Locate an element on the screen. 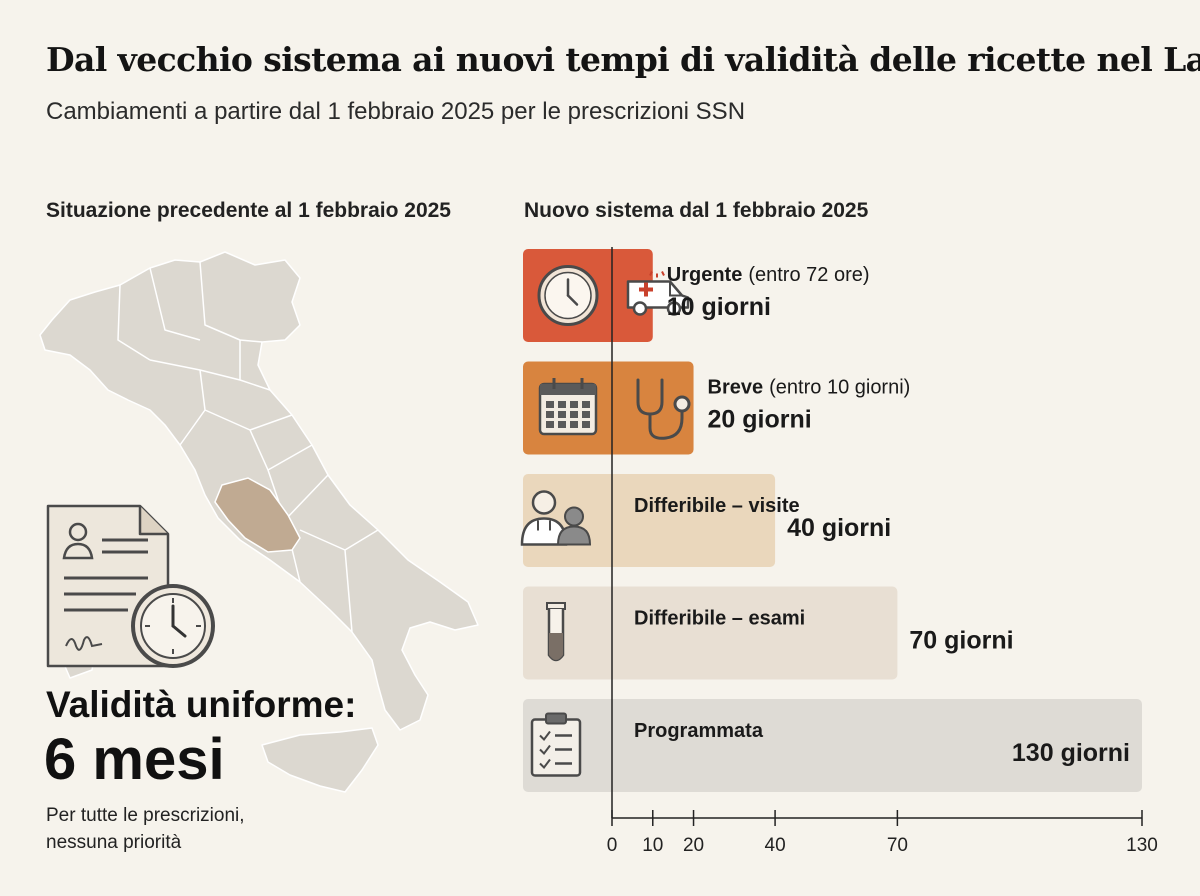 Image resolution: width=1200 pixels, height=896 pixels. bar-row: Differibile – esami 70 giorni is located at coordinates (768, 633).